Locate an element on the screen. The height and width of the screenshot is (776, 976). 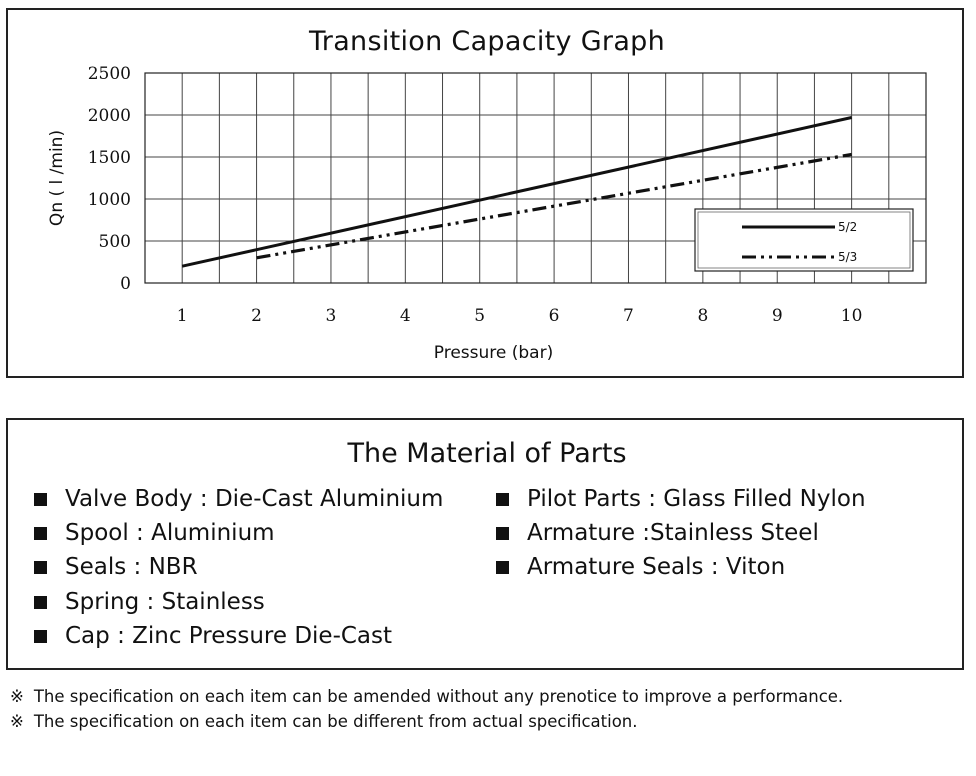
material-item: Armature :Stainless Steel is located at coordinates (657, 533).